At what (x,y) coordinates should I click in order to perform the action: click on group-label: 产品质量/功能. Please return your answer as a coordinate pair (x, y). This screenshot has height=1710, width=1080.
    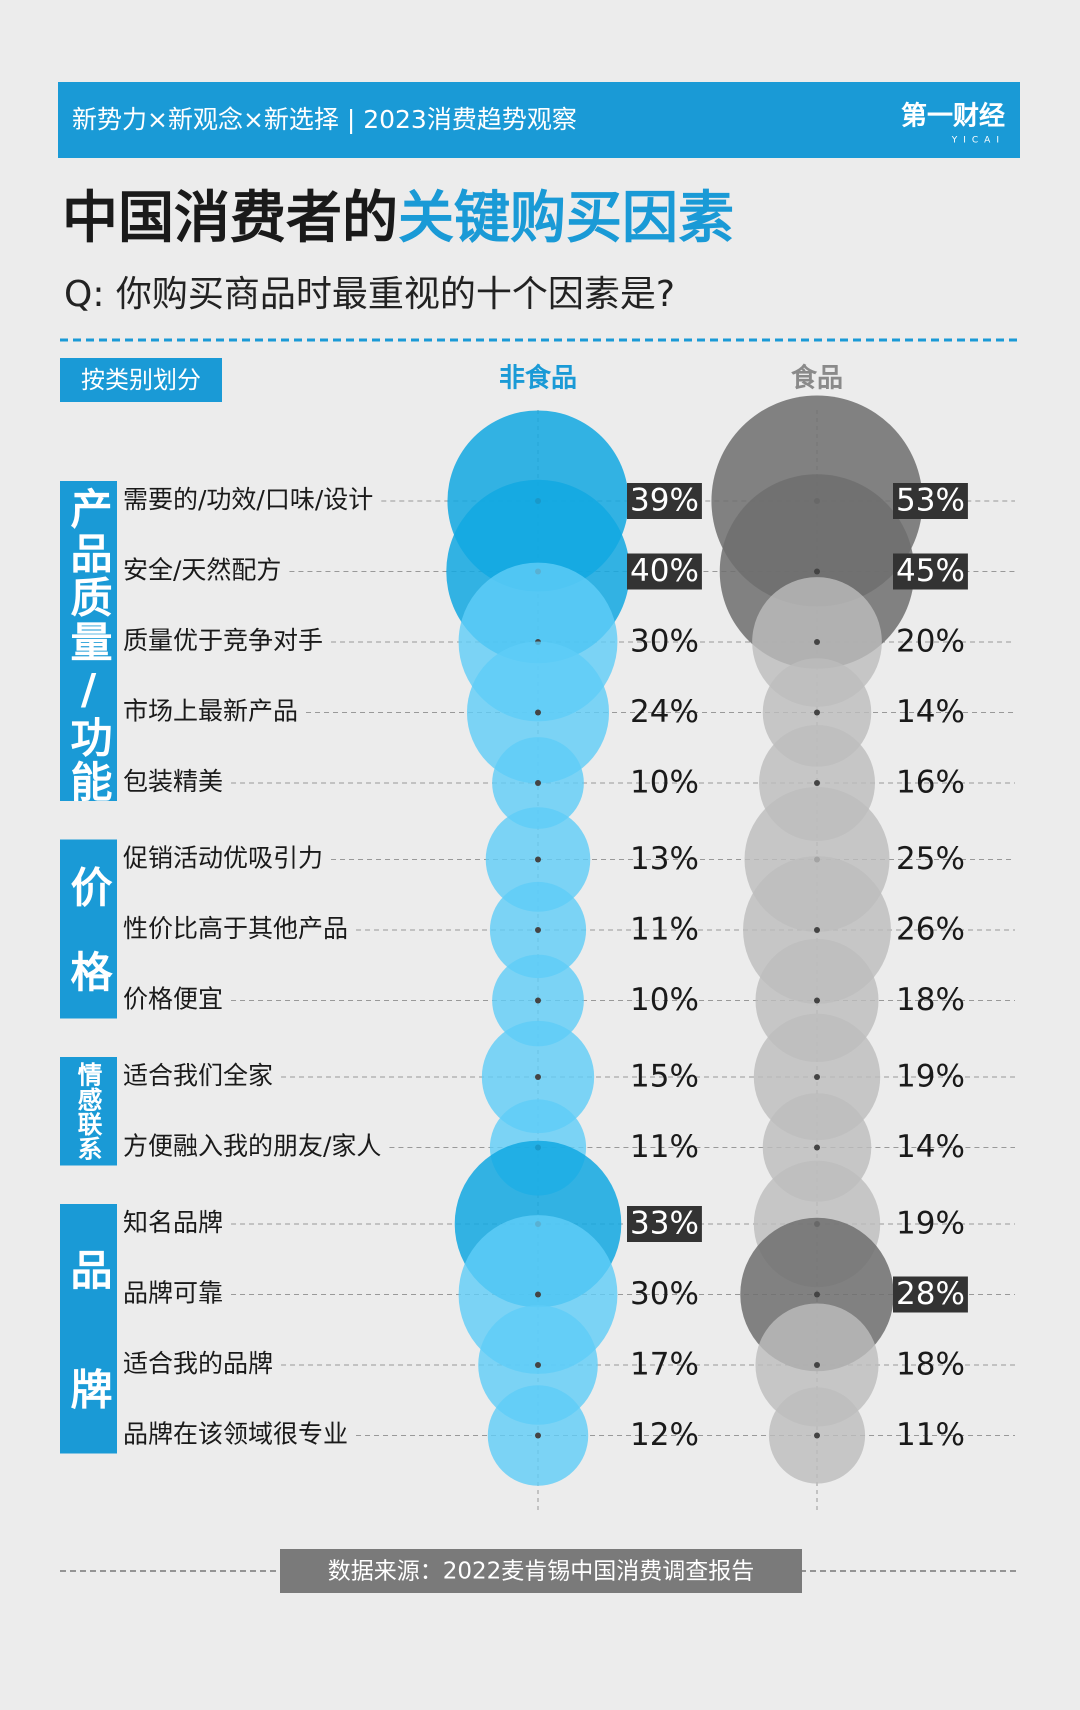
    Looking at the image, I should click on (88, 645).